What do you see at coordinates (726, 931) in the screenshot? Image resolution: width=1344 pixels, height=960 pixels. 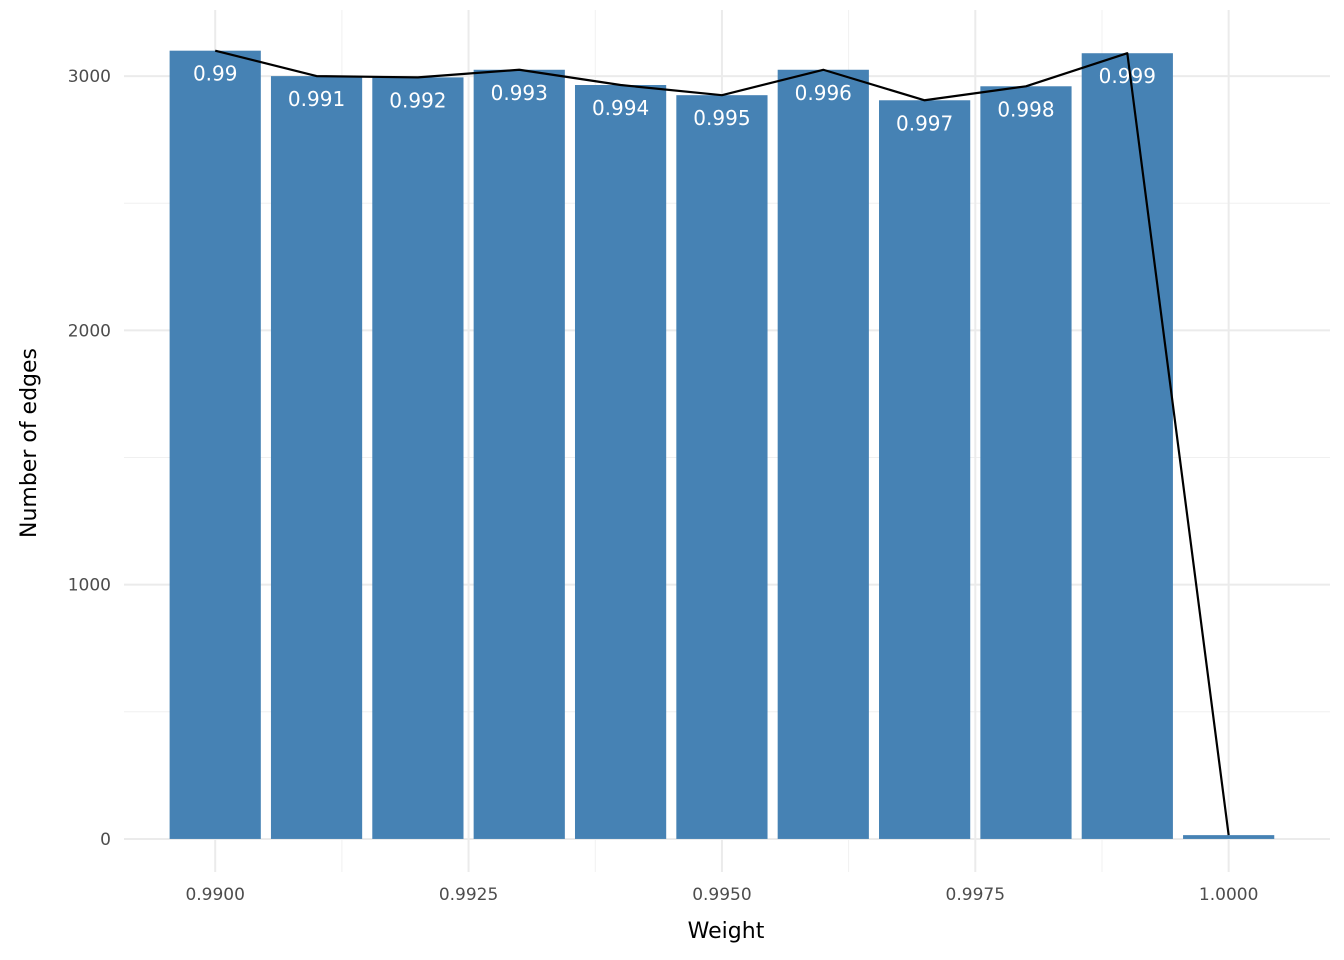 I see `x-axis-title: Weight` at bounding box center [726, 931].